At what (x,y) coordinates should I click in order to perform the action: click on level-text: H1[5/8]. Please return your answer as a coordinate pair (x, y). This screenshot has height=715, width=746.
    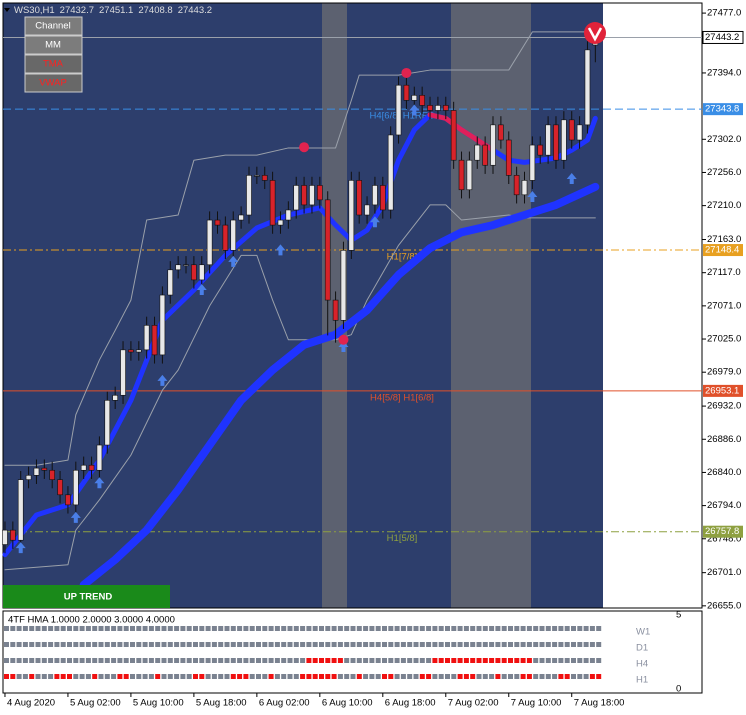
    Looking at the image, I should click on (402, 538).